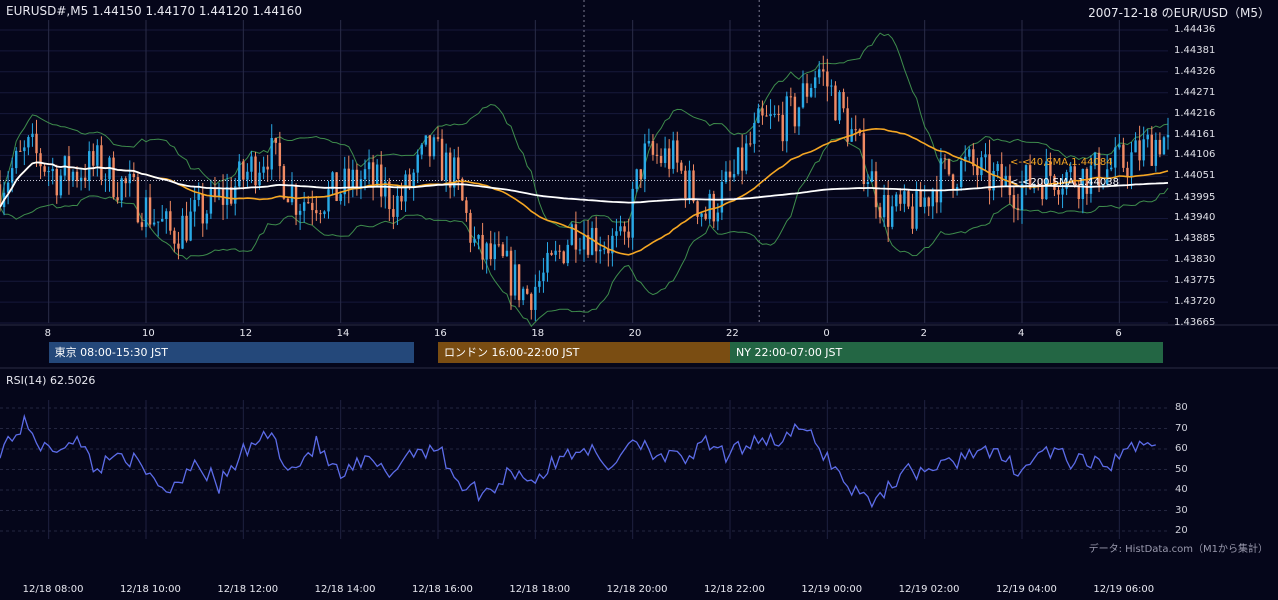 Image resolution: width=1278 pixels, height=600 pixels. Describe the element at coordinates (1181, 428) in the screenshot. I see `rsi-tick-label: 70` at that location.